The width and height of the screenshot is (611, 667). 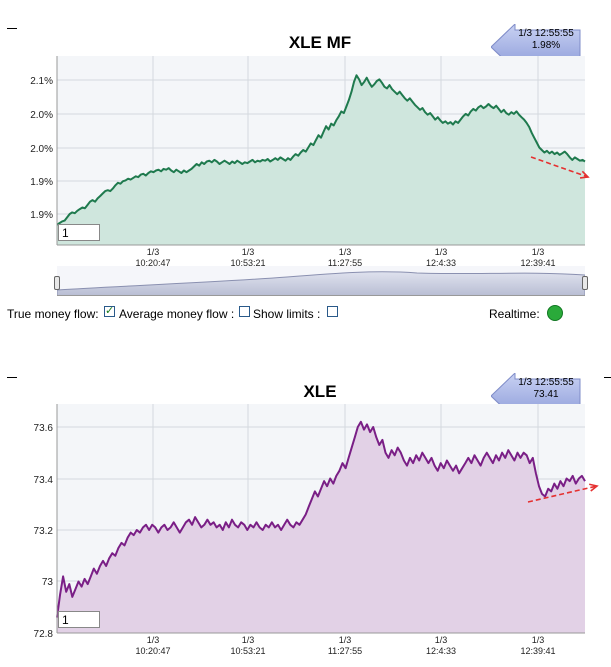 What do you see at coordinates (41, 81) in the screenshot?
I see `y-tick-label: 2.1%` at bounding box center [41, 81].